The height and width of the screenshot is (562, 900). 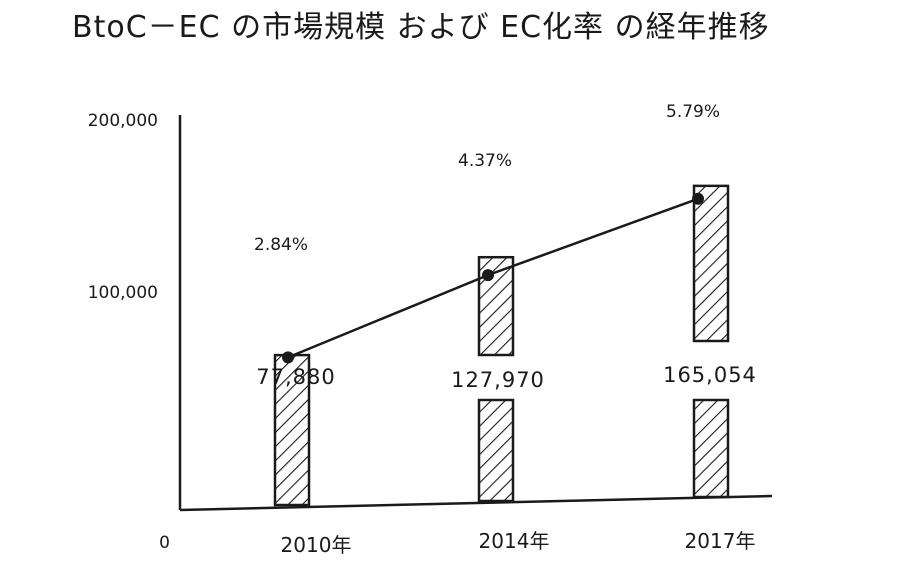 I want to click on rate-point-2010年, so click(x=288, y=357).